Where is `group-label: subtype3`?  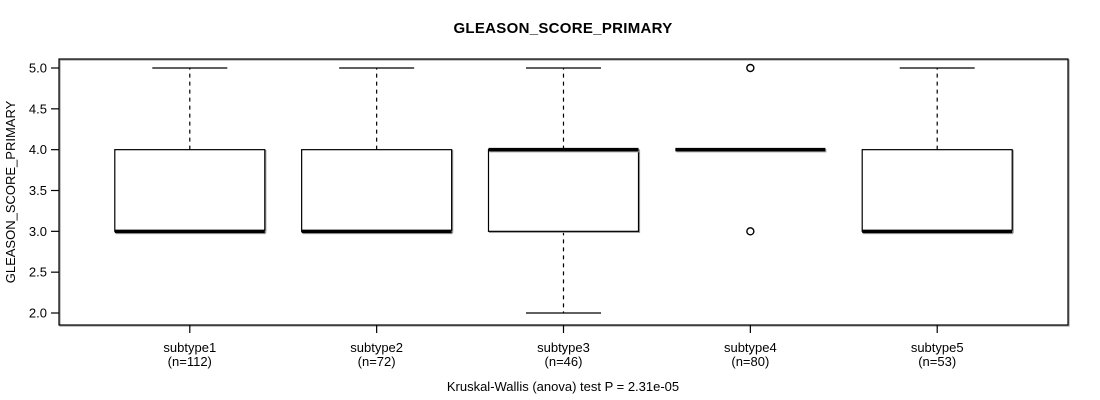
group-label: subtype3 is located at coordinates (563, 347).